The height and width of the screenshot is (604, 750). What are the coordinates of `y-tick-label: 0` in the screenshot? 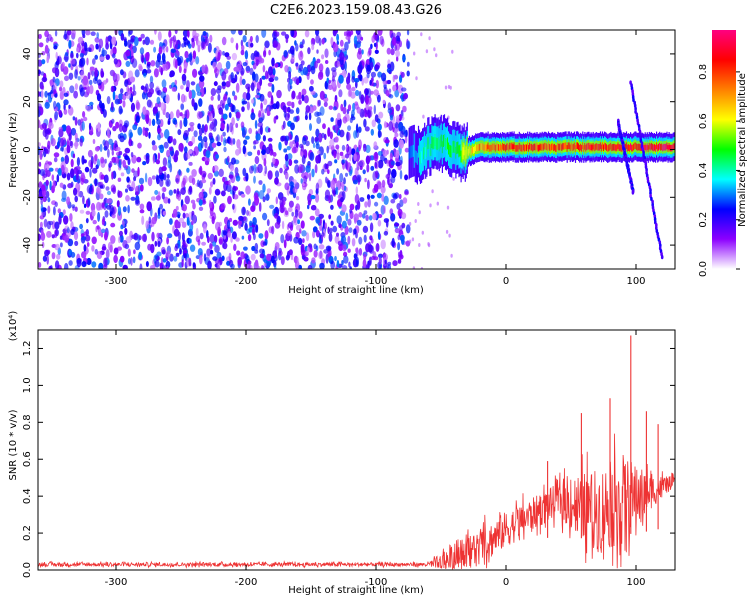 It's located at (27, 149).